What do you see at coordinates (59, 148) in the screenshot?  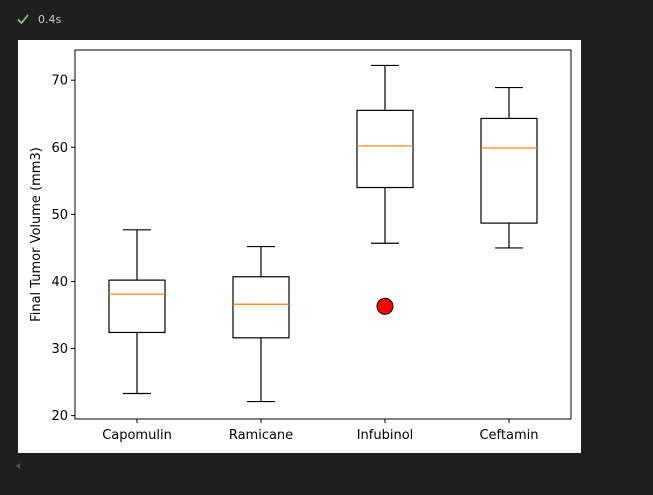 I see `y-tick-label: 60` at bounding box center [59, 148].